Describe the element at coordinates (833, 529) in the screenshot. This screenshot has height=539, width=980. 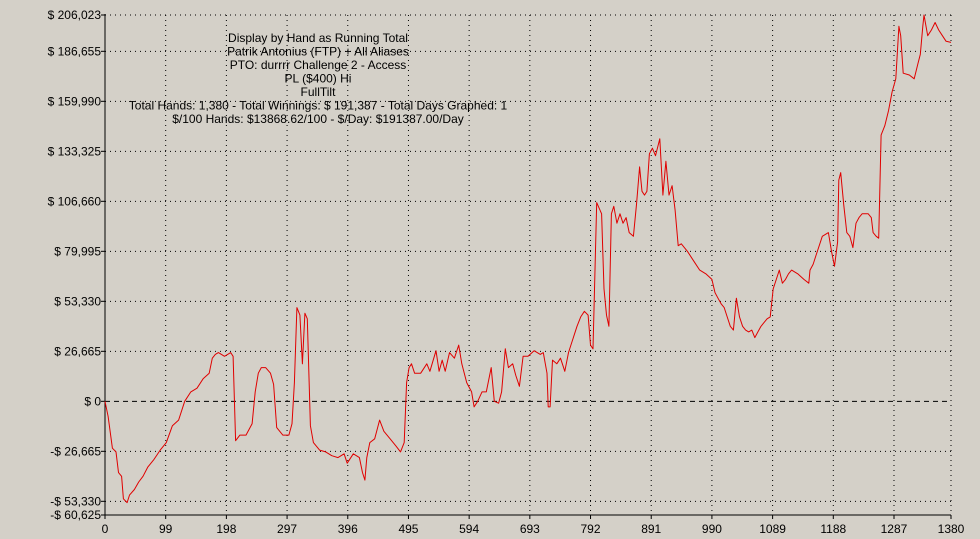
I see `x-tick-label: 1188` at that location.